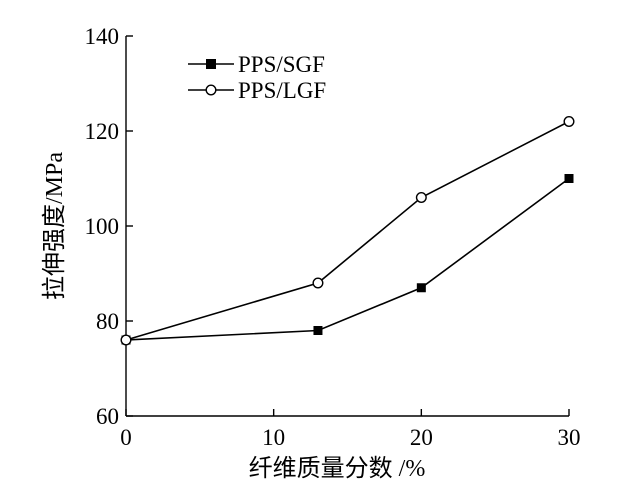  Describe the element at coordinates (421, 437) in the screenshot. I see `x-tick-label: 20` at that location.